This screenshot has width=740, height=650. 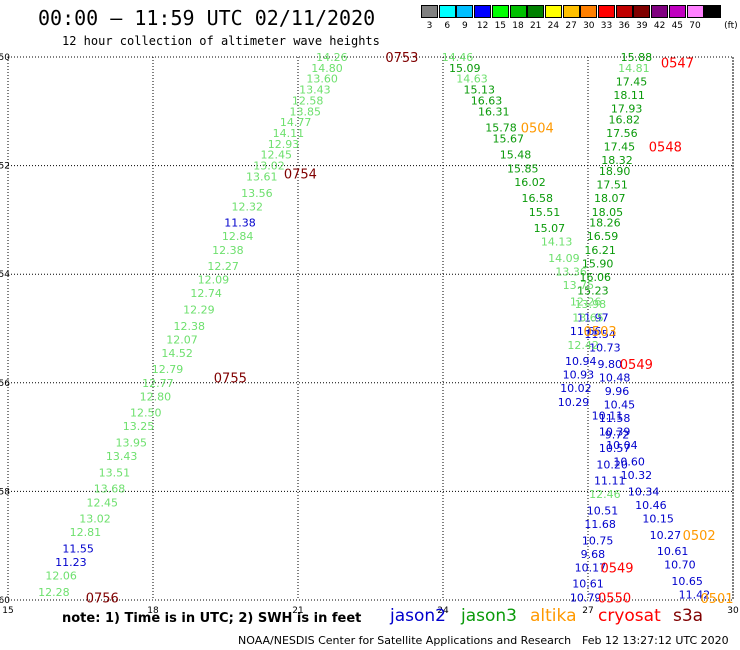 I want to click on wave-height-value: 18.26, so click(x=605, y=223).